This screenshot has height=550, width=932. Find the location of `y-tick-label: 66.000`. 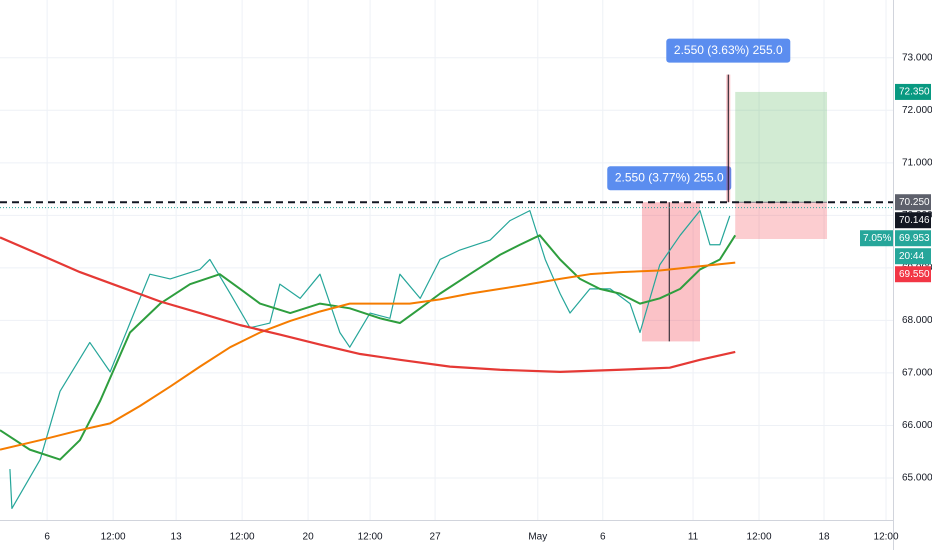

y-tick-label: 66.000 is located at coordinates (917, 425).